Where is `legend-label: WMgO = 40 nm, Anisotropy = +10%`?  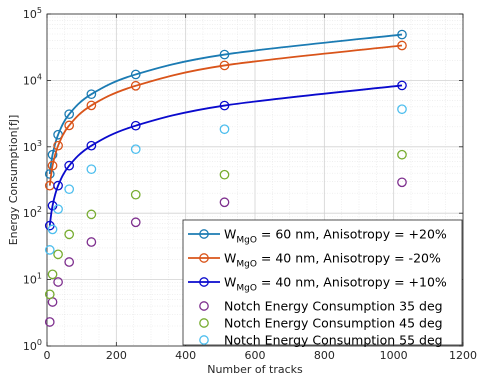
legend-label: WMgO = 40 nm, Anisotropy = +10% is located at coordinates (335, 284).